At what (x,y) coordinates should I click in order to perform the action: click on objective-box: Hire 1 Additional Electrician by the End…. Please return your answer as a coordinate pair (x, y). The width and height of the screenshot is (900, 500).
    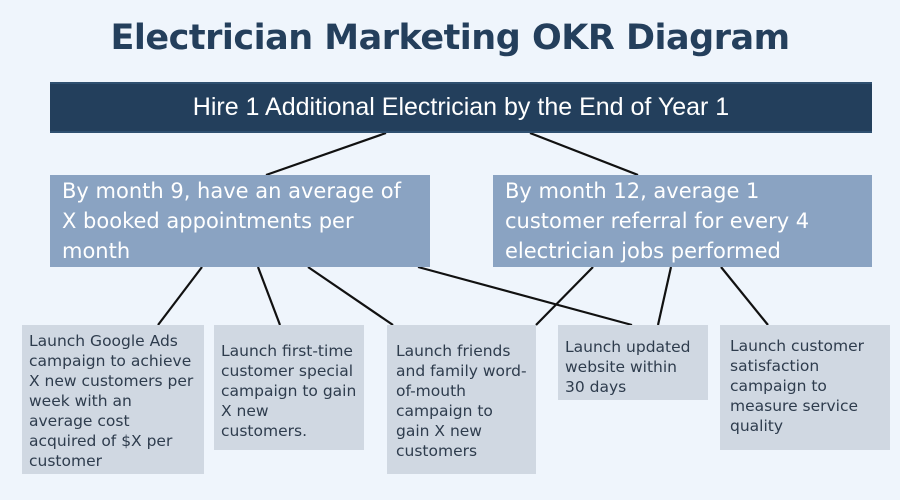
    Looking at the image, I should click on (461, 107).